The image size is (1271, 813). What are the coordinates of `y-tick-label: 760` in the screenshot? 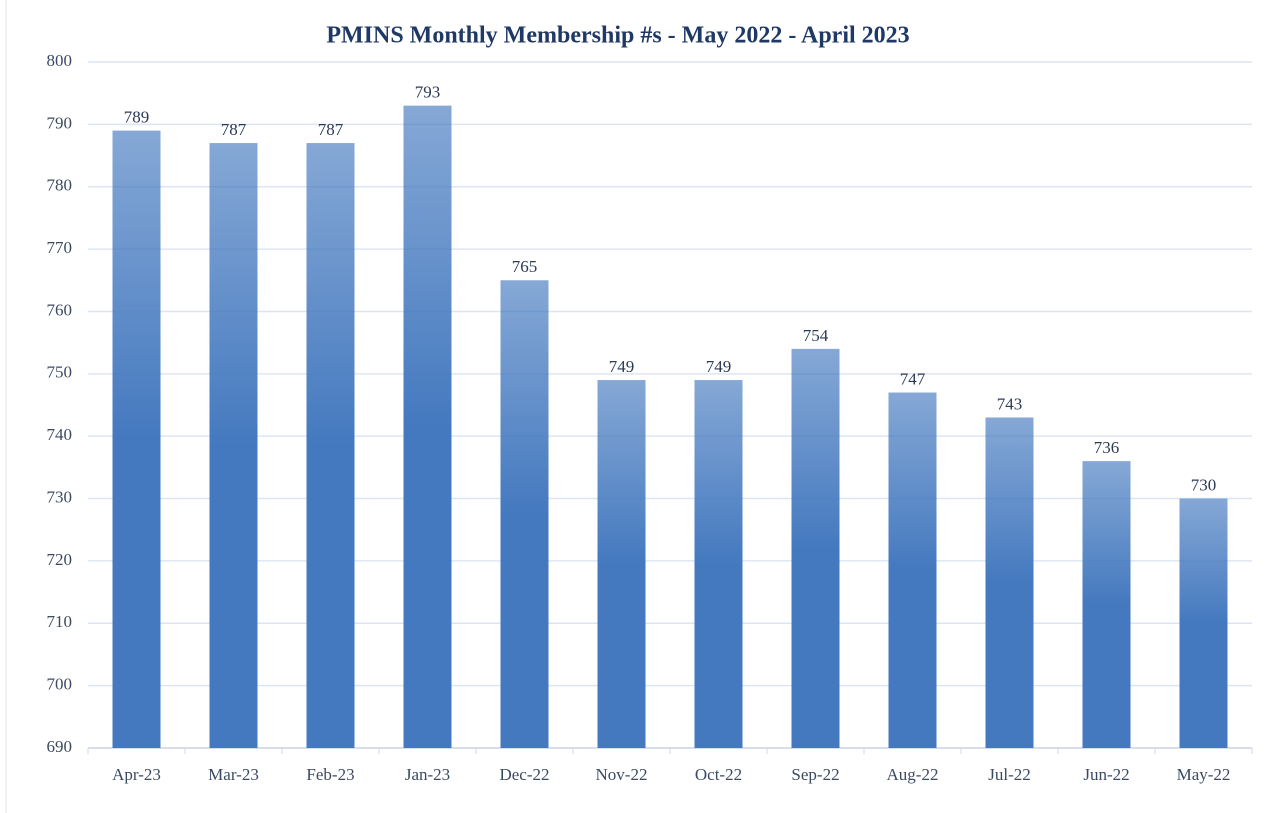 It's located at (60, 309).